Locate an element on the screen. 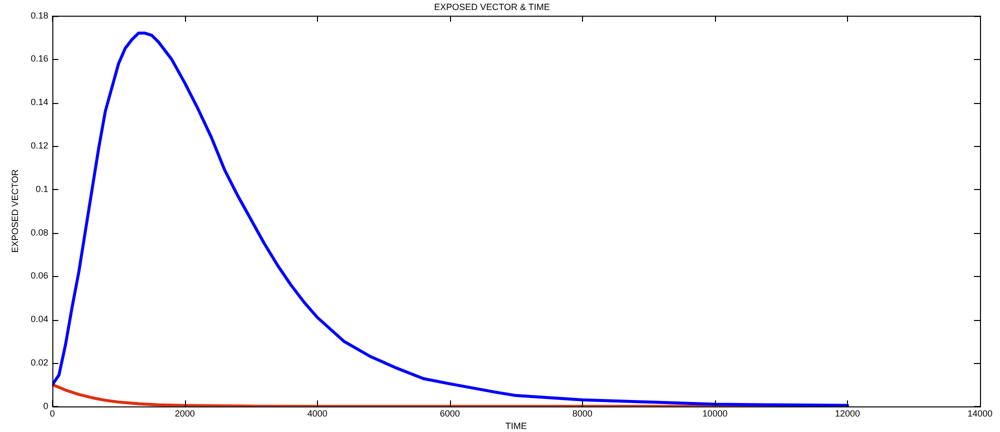 This screenshot has height=432, width=1000. x-tick-label: 2000 is located at coordinates (184, 413).